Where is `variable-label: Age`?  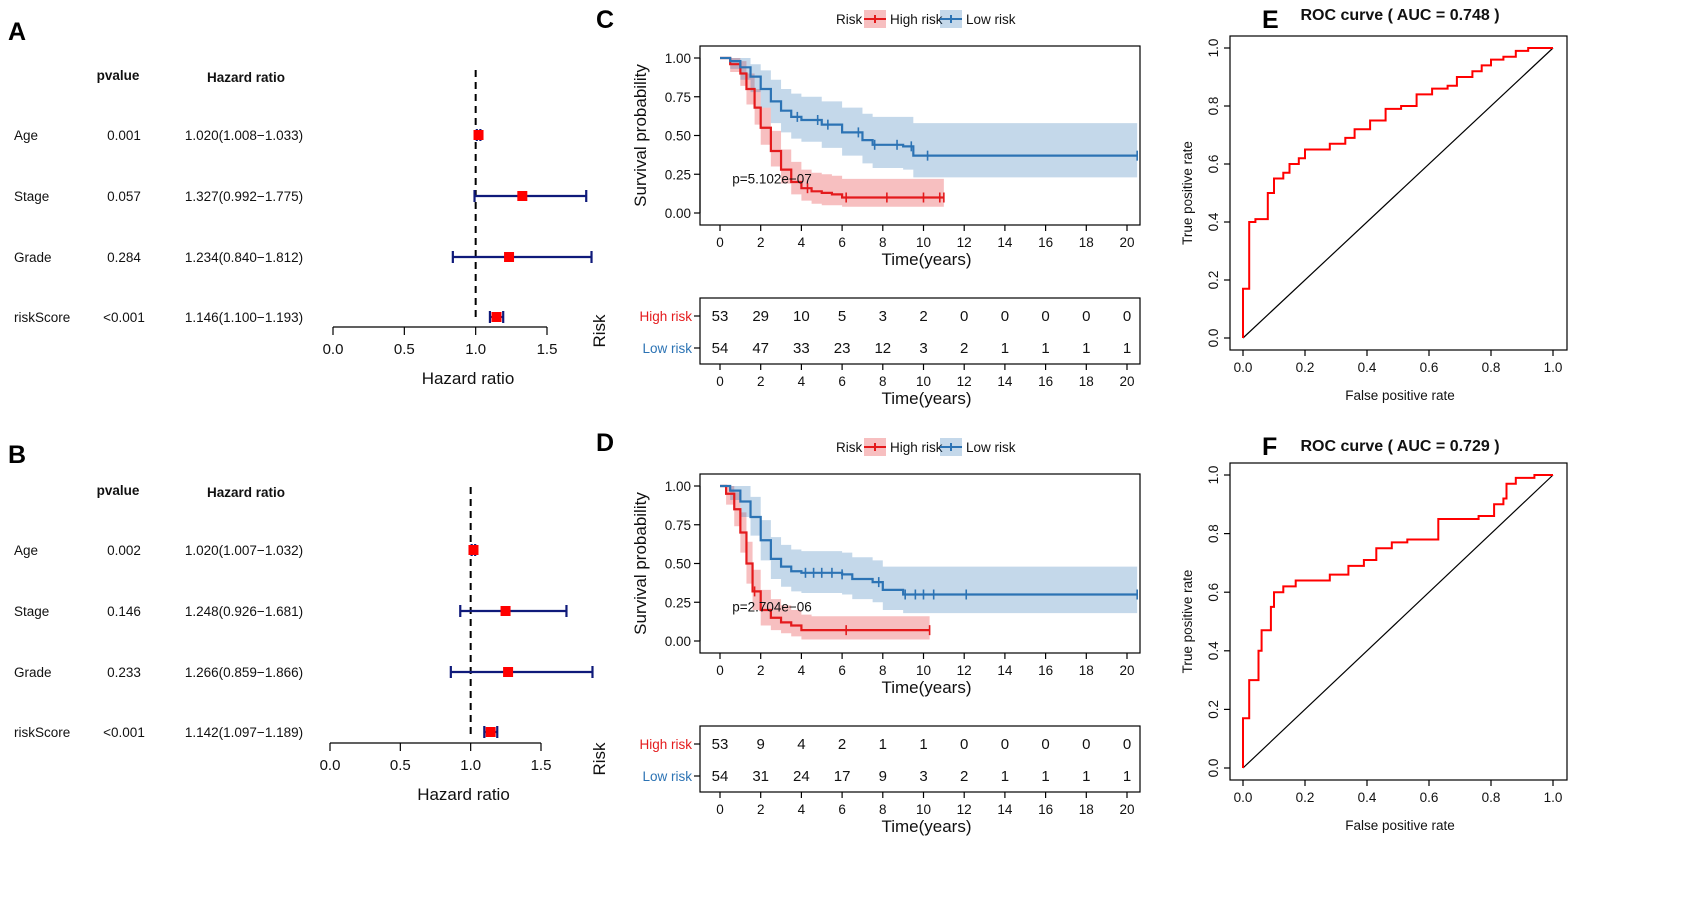 variable-label: Age is located at coordinates (26, 135).